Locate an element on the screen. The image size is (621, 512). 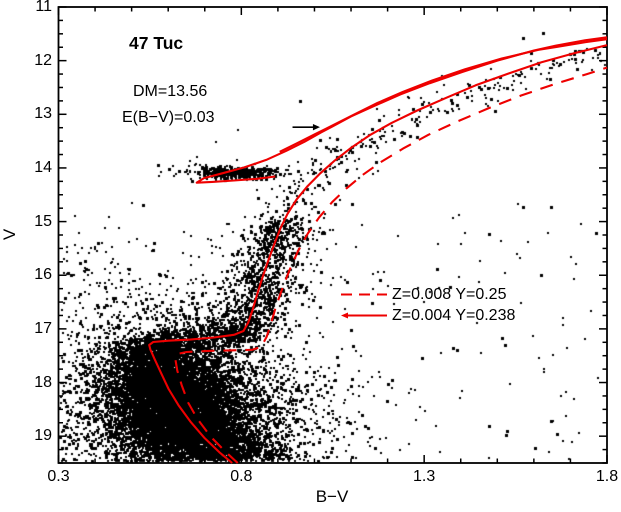
y-tick-label: 14 is located at coordinates (43, 167).